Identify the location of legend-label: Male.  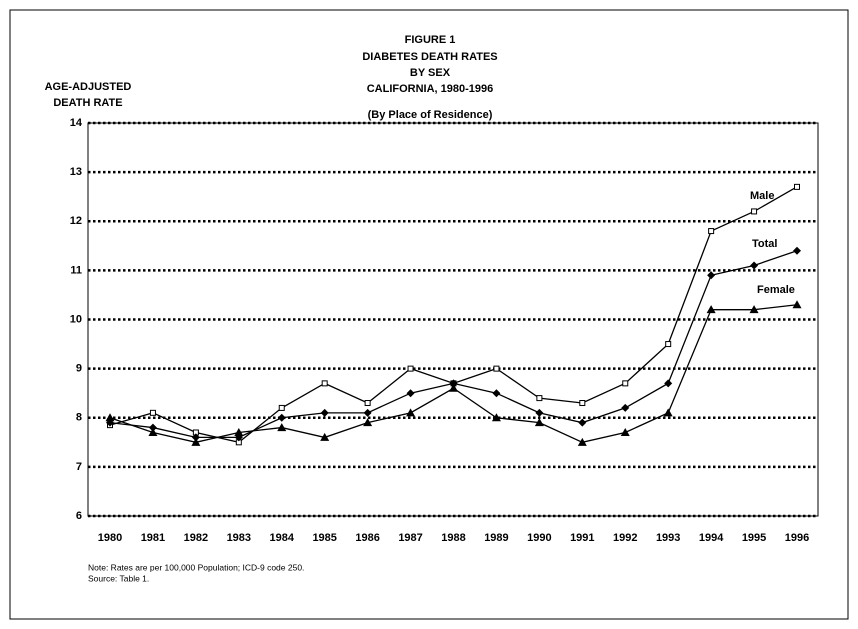
(762, 196).